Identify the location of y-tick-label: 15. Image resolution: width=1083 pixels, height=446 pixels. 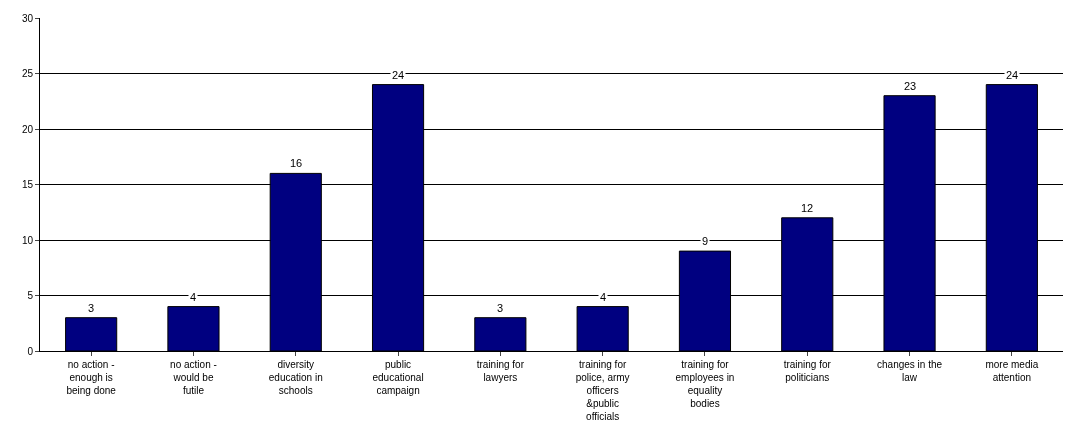
(27, 184).